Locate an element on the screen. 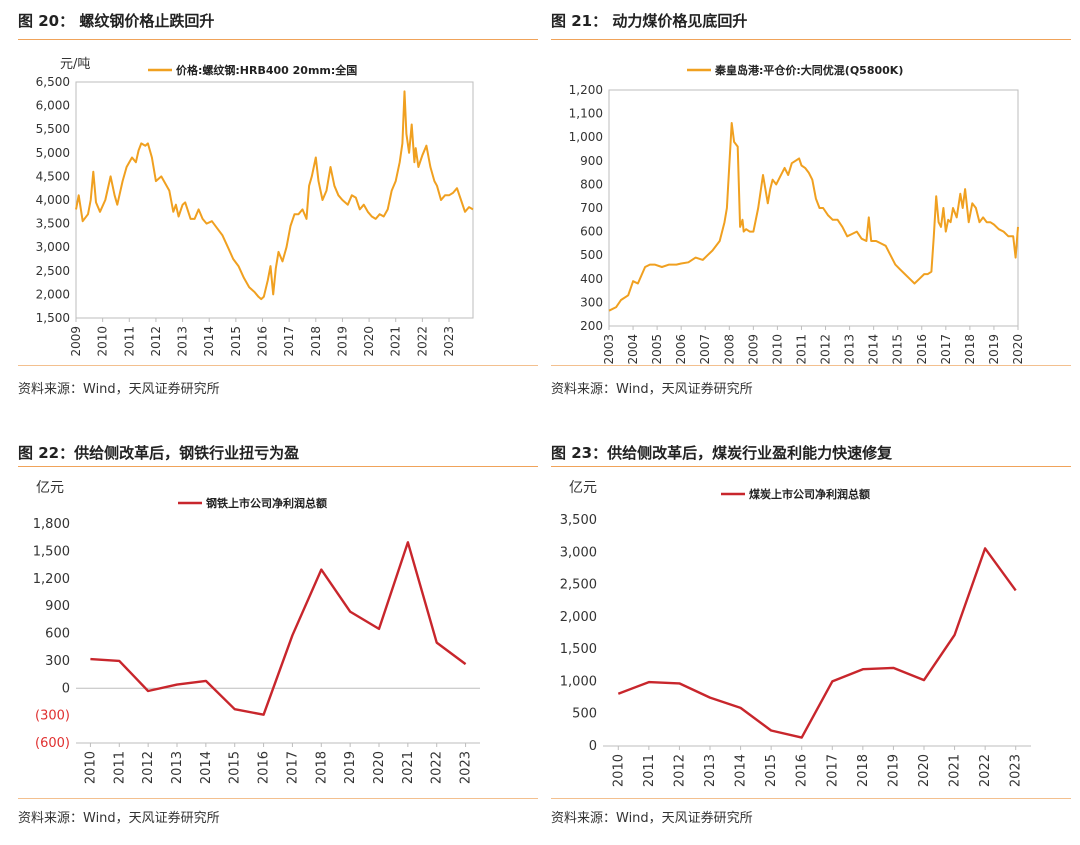  y-tick-label: (300) is located at coordinates (52, 716).